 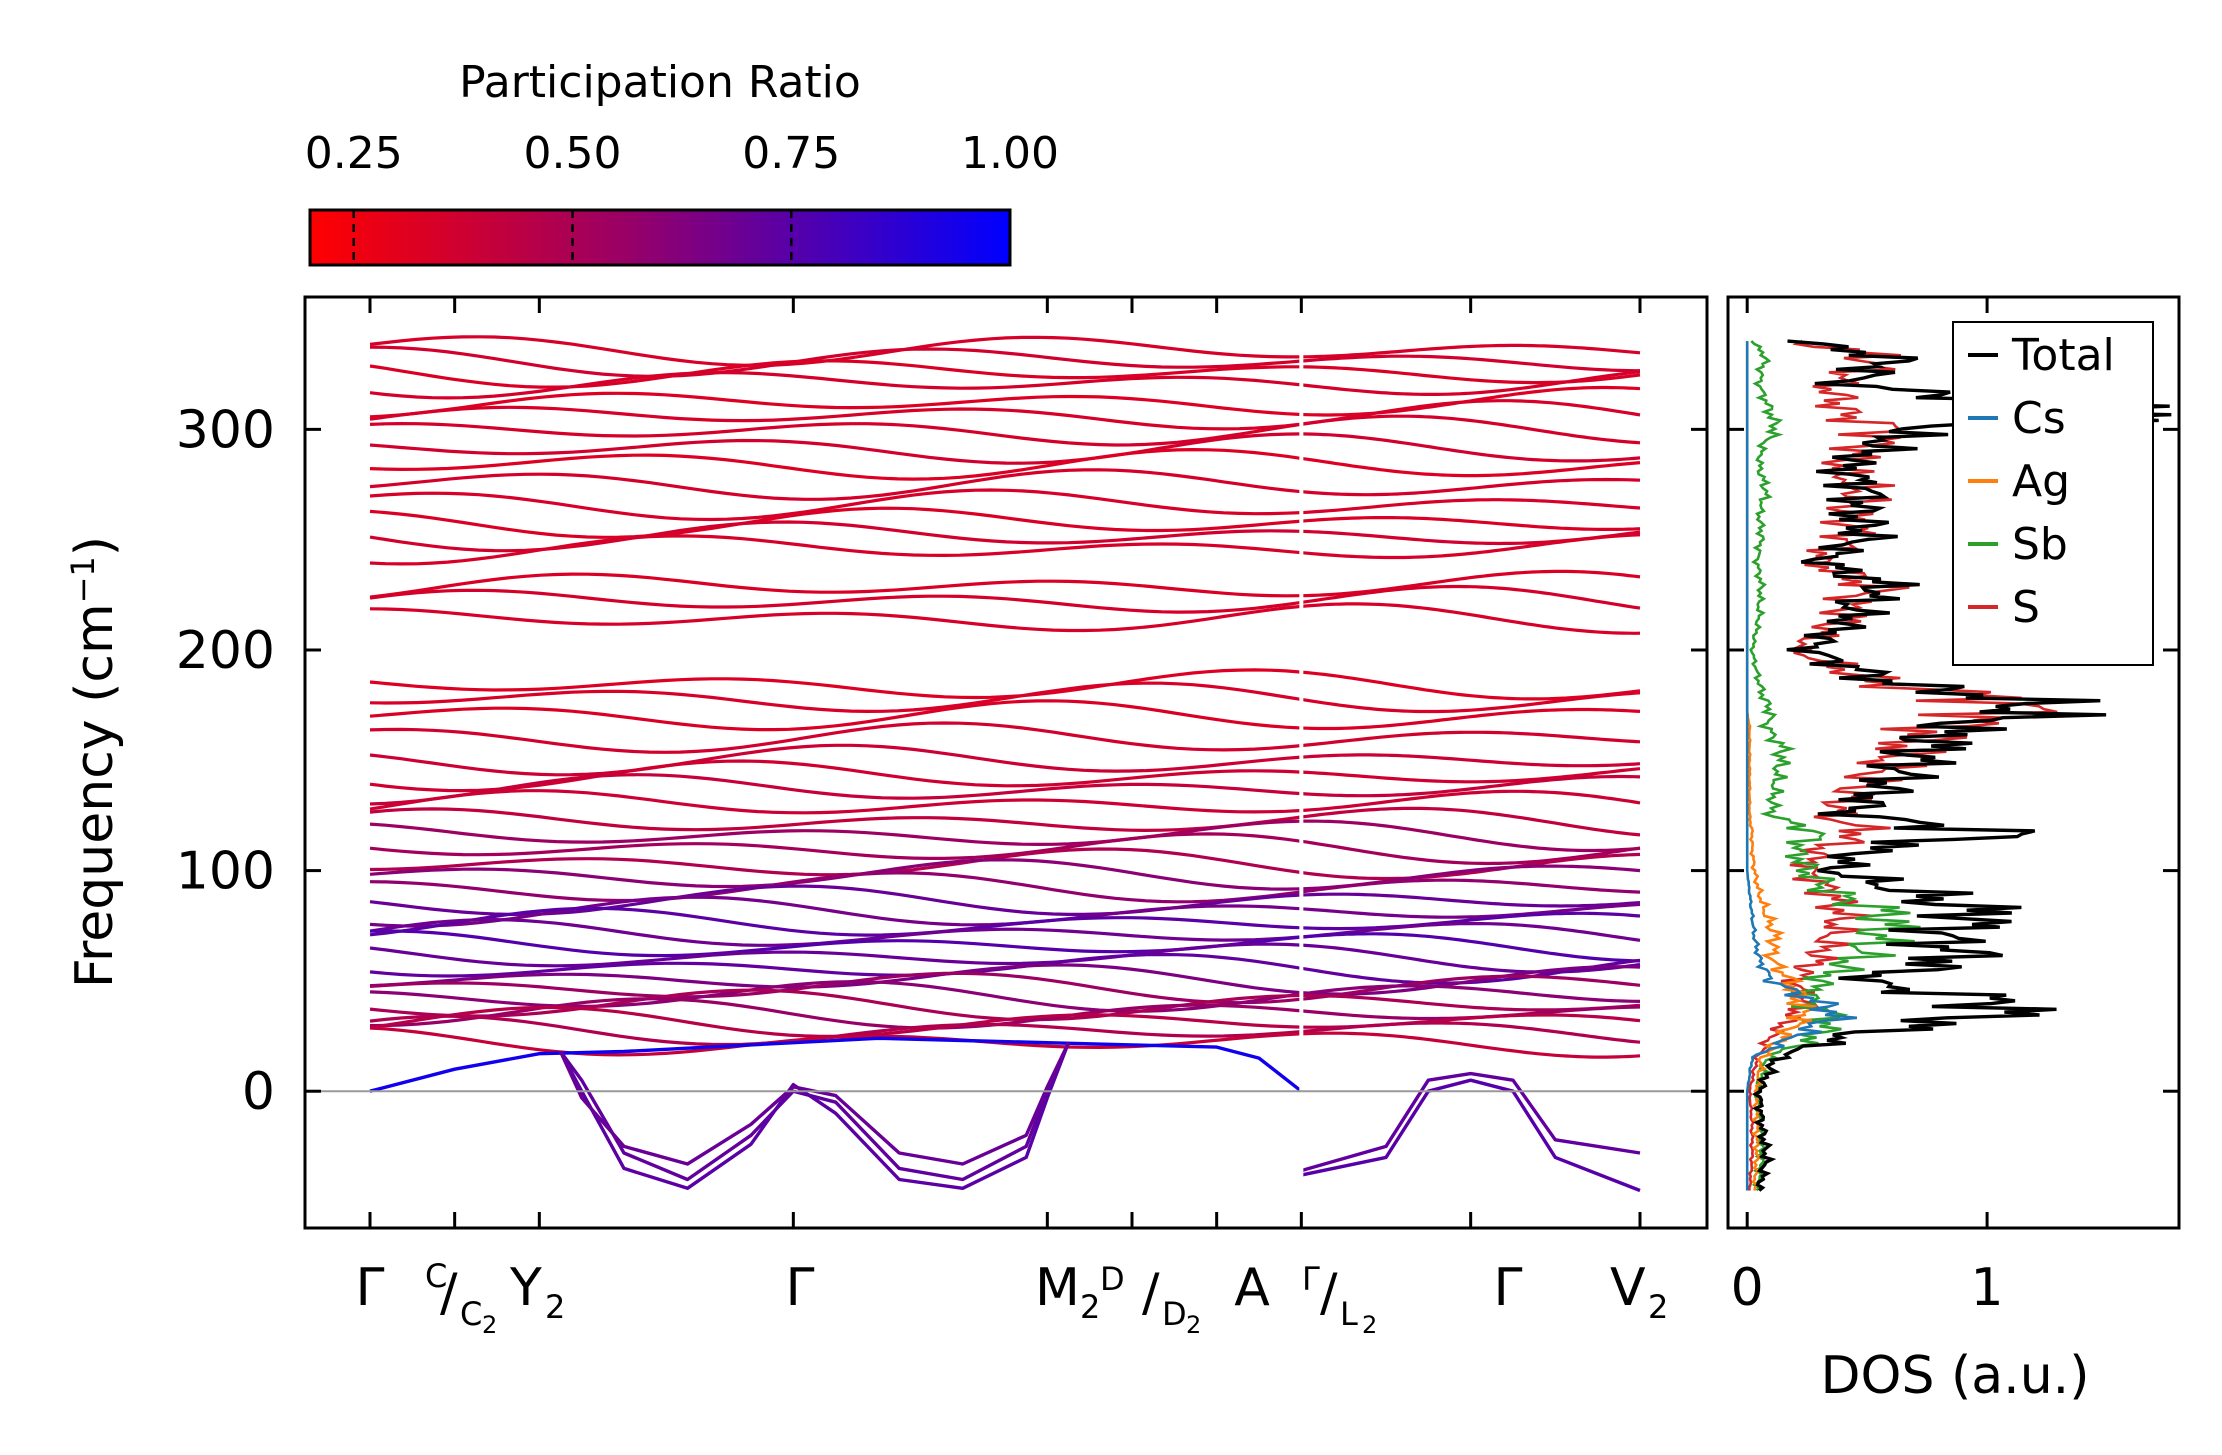 I want to click on label-gamma-1: Γ, so click(x=370, y=1288).